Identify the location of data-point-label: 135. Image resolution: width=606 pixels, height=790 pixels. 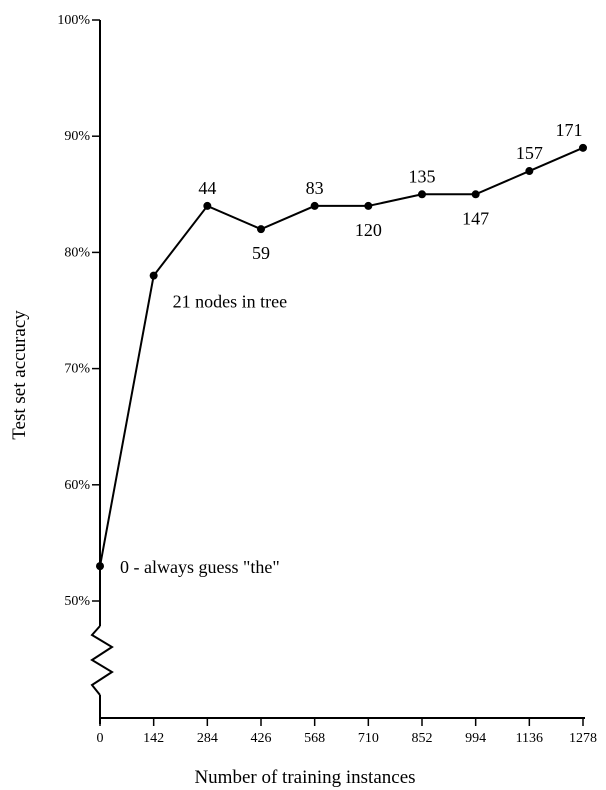
(422, 176).